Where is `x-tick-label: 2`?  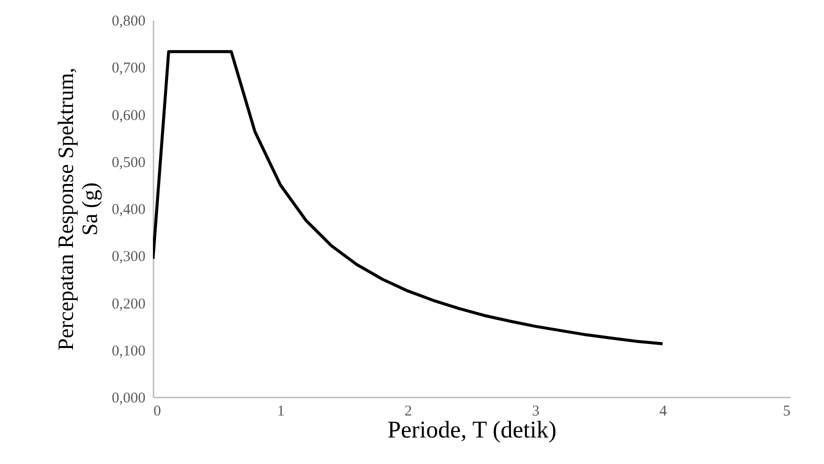
x-tick-label: 2 is located at coordinates (408, 412).